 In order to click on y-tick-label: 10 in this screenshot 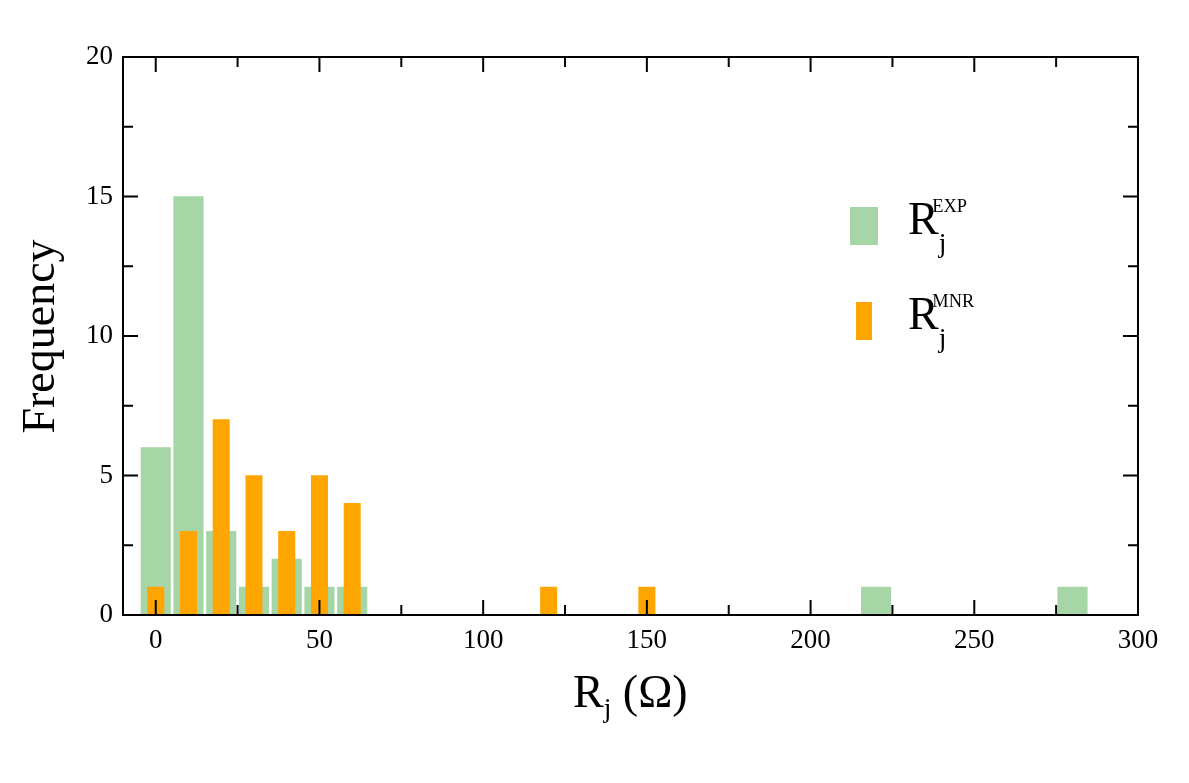, I will do `click(99, 334)`.